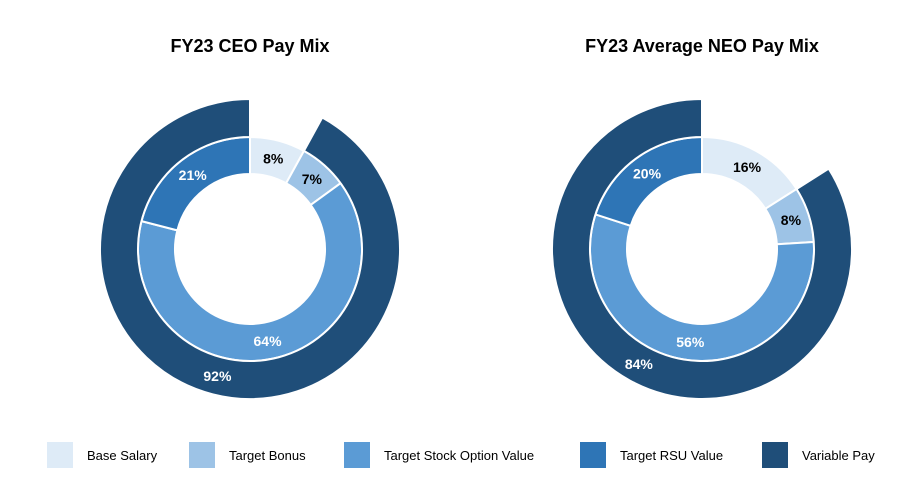 The width and height of the screenshot is (916, 496). Describe the element at coordinates (217, 376) in the screenshot. I see `outer-variable-pay-label: 92%` at that location.